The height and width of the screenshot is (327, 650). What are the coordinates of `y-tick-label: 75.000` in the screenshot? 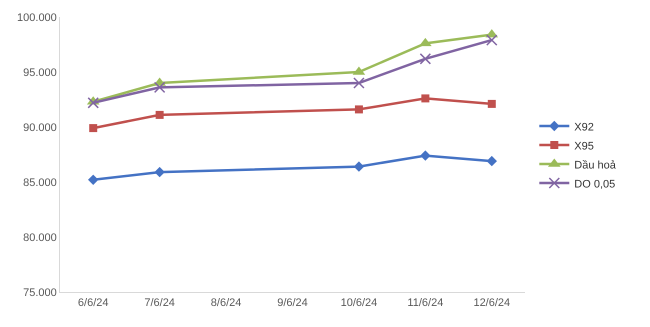 It's located at (40, 292).